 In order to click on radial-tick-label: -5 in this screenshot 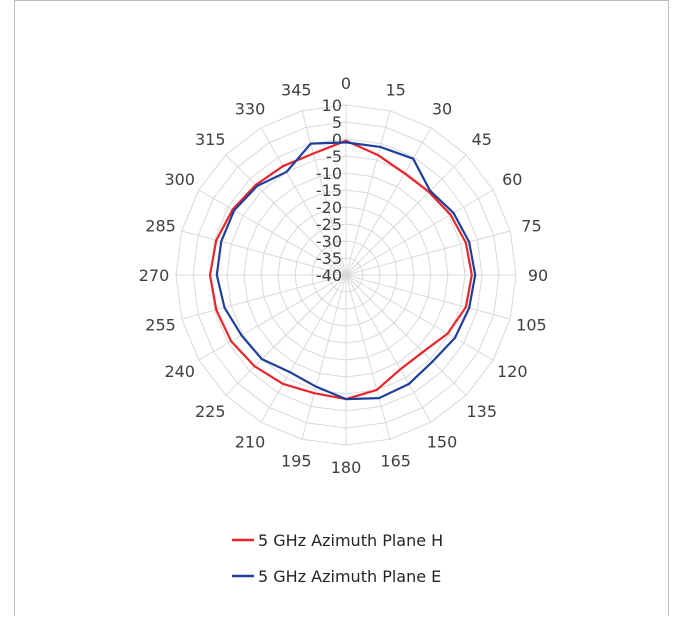, I will do `click(334, 156)`.